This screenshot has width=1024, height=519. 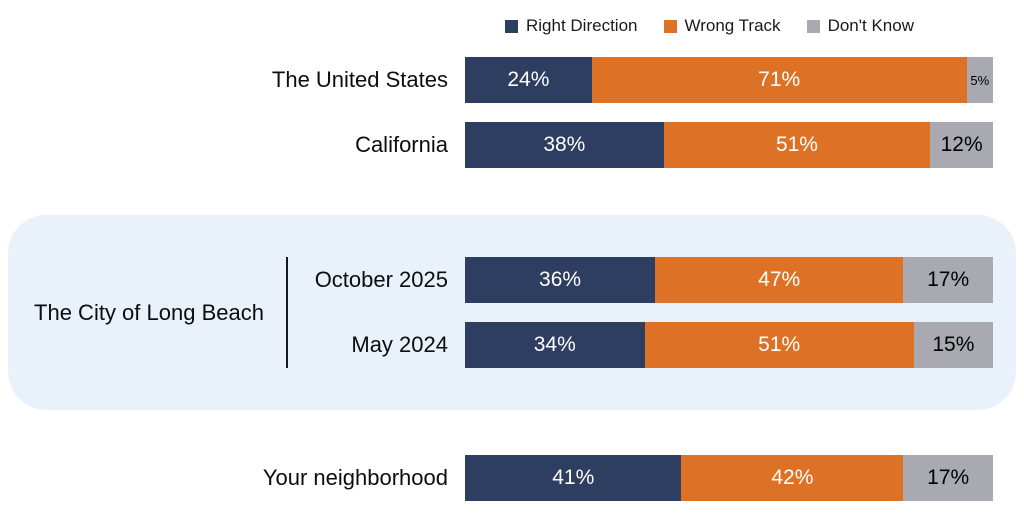 I want to click on chart-row-california: California 38% 51% 12%, so click(x=512, y=145).